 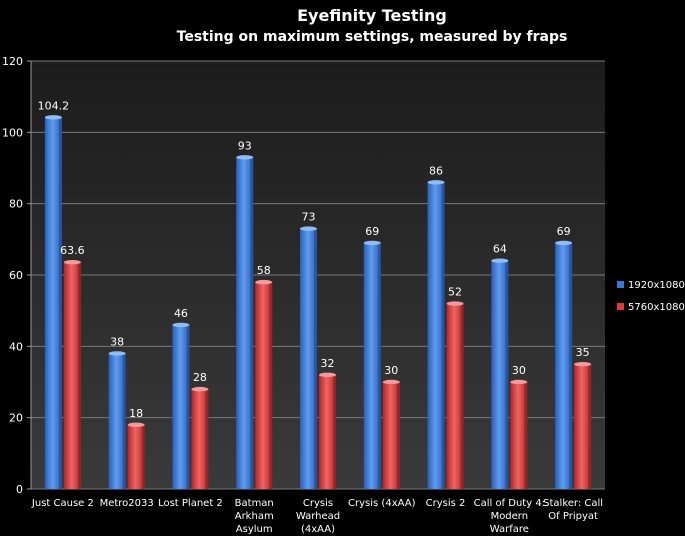 I want to click on x-tick-label: Lost Planet 2, so click(x=190, y=503).